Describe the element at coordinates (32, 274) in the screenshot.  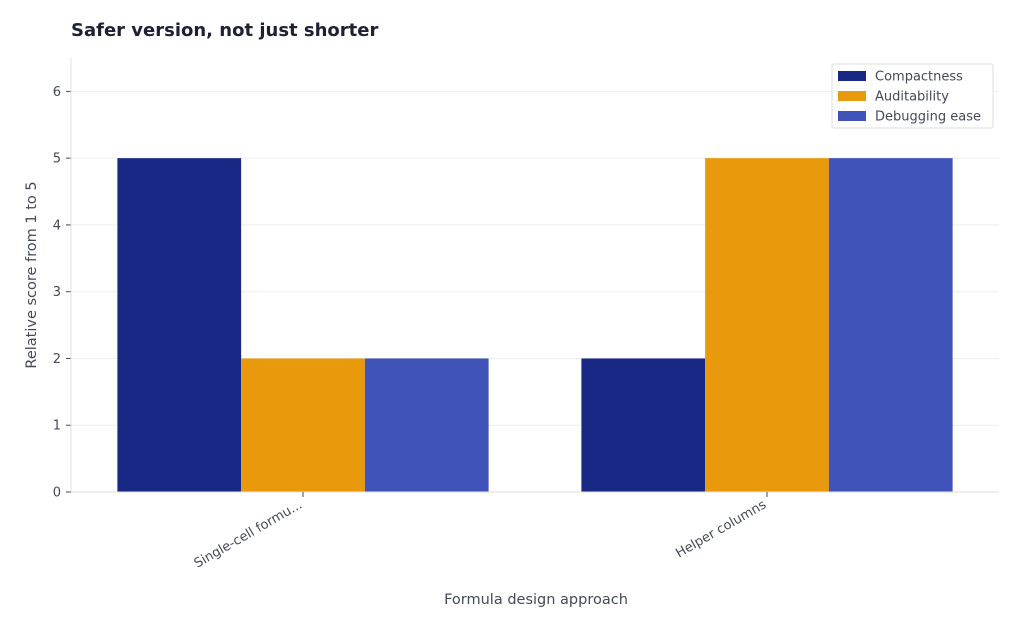
I see `y-axis-title: Relative score from 1 to 5` at that location.